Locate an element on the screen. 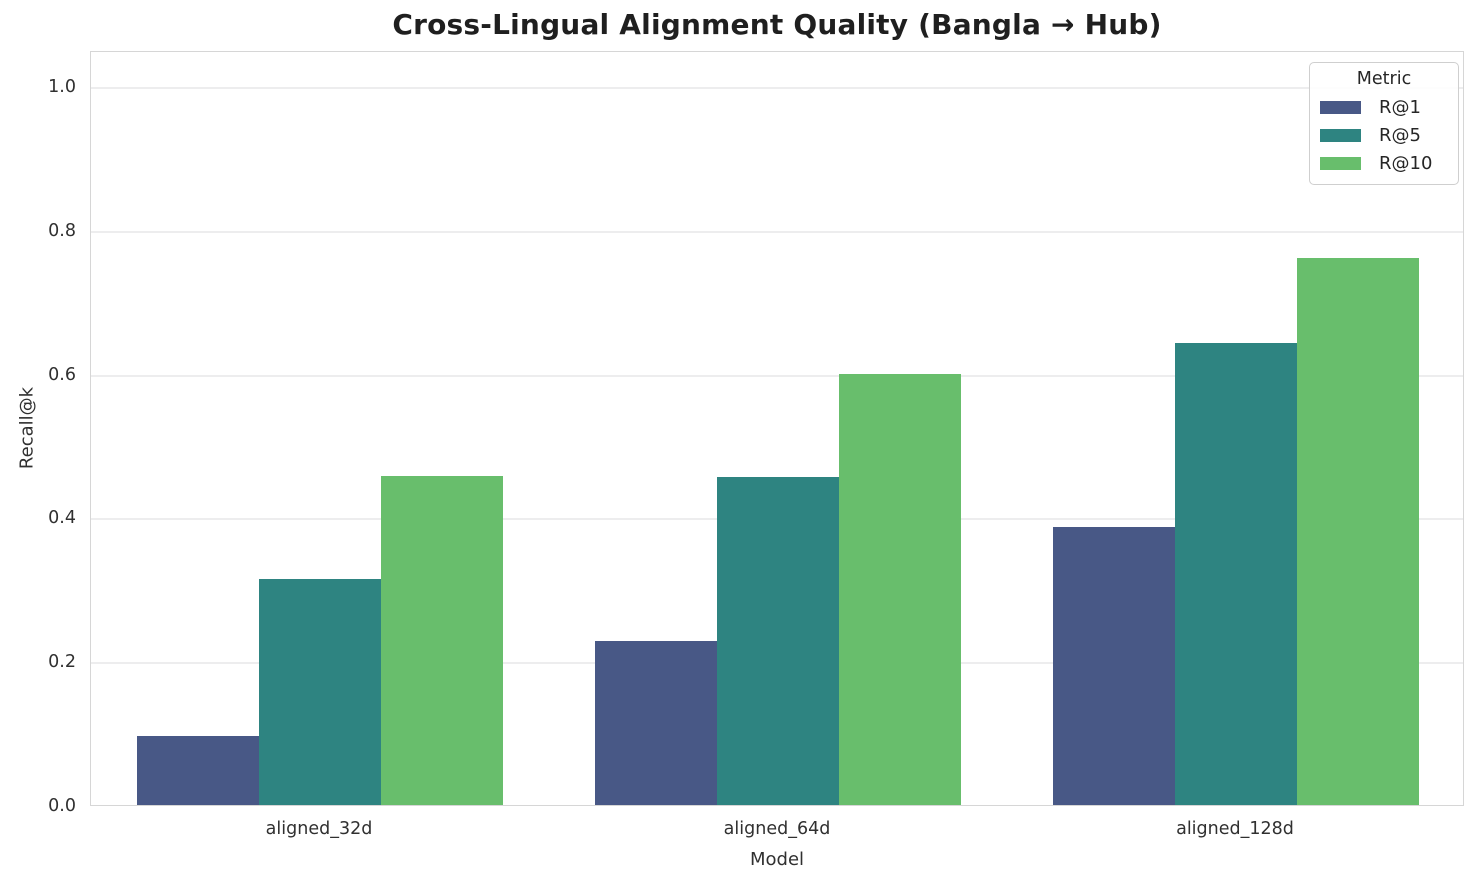  y-tick-label: 0.8 is located at coordinates (62, 230).